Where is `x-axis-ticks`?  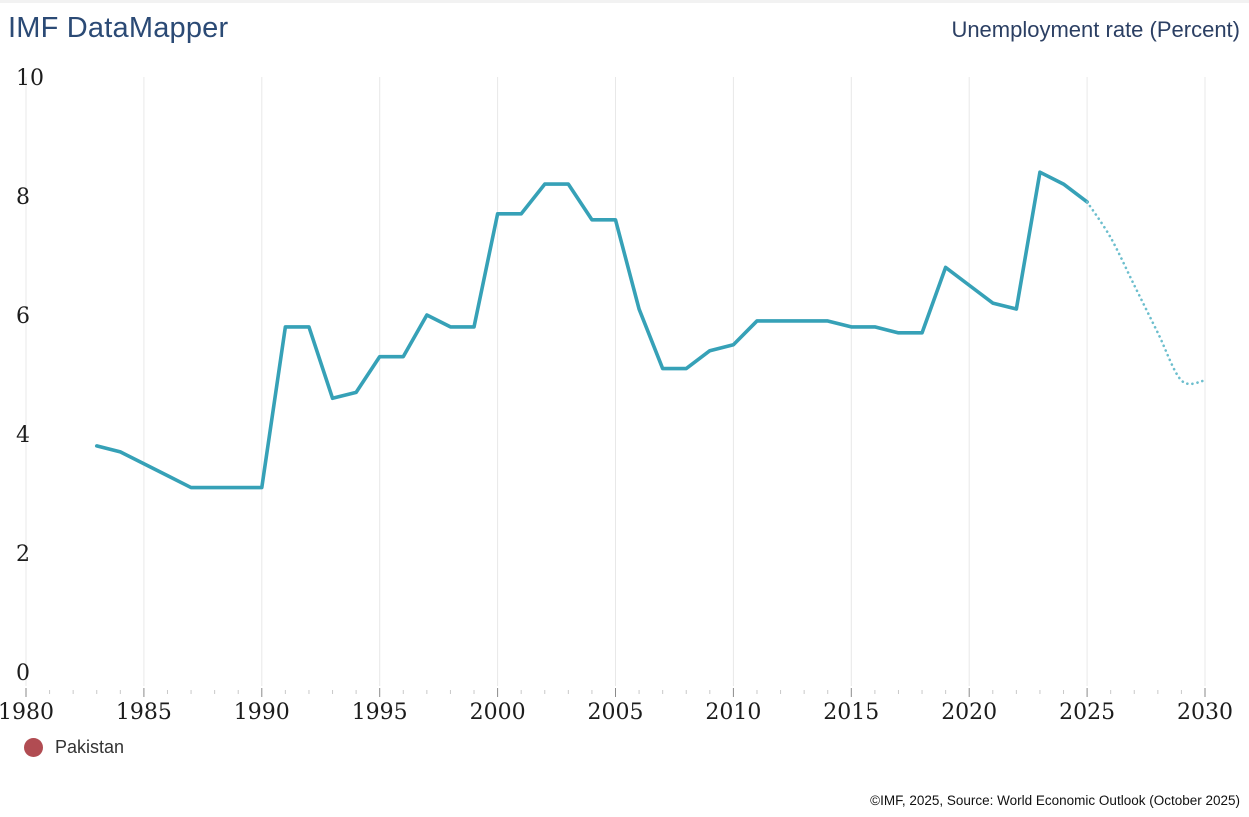
x-axis-ticks is located at coordinates (615, 692).